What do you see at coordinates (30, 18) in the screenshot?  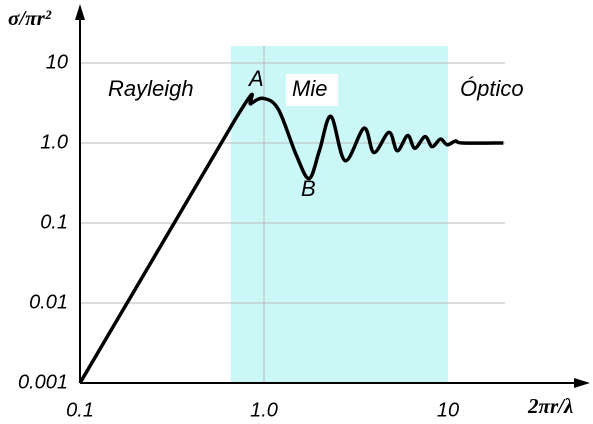 I see `y-axis-label: σ/πr²` at bounding box center [30, 18].